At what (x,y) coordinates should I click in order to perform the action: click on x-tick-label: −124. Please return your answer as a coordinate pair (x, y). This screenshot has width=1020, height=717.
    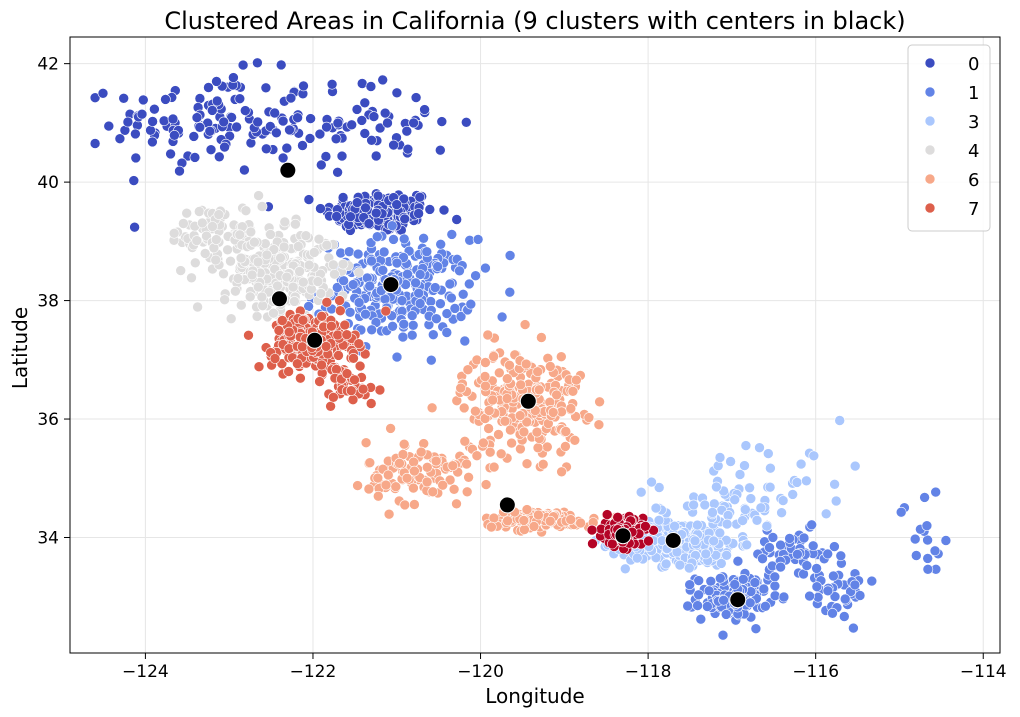
    Looking at the image, I should click on (145, 672).